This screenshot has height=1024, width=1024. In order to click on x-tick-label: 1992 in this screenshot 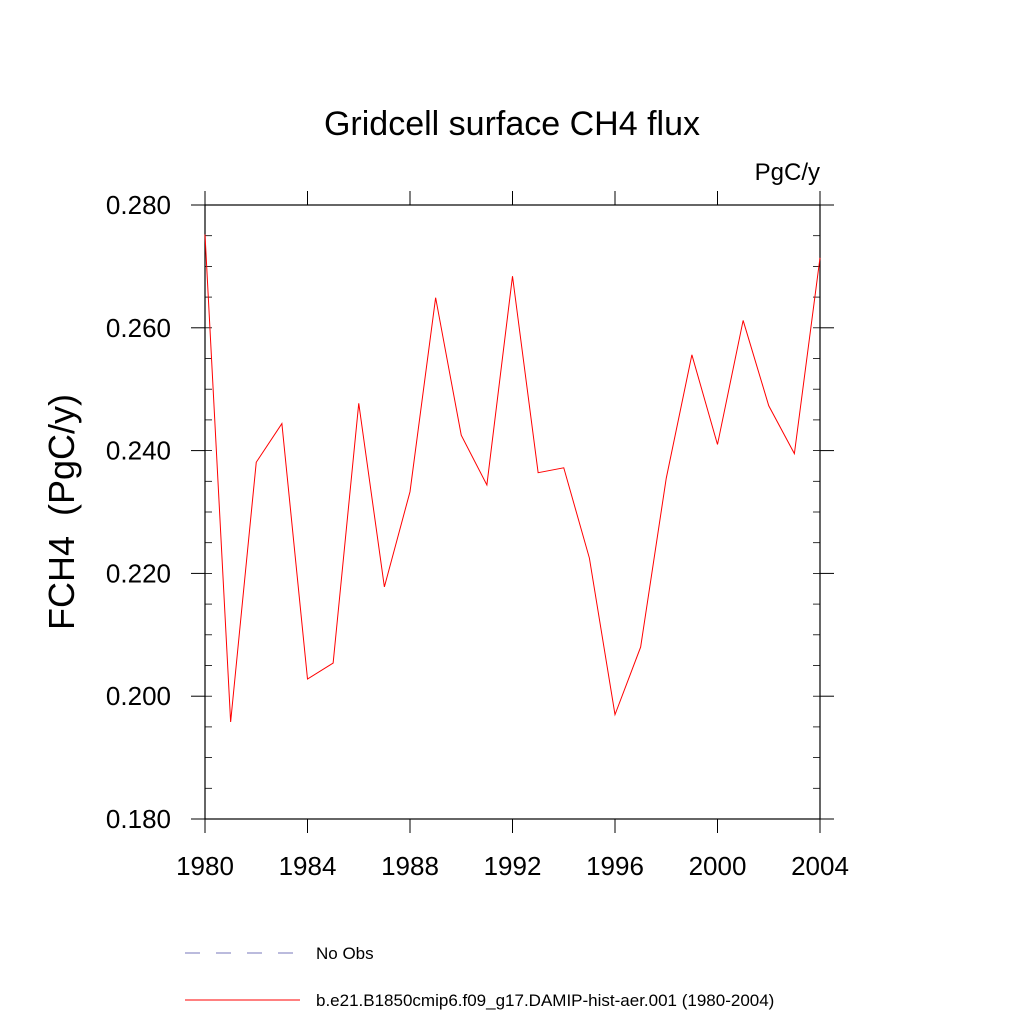, I will do `click(513, 866)`.